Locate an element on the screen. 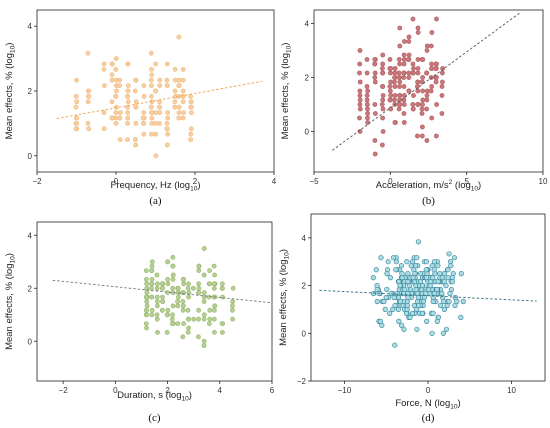 This screenshot has width=550, height=428. x-axis-label-text: Frequency, Hz (log is located at coordinates (151, 185).